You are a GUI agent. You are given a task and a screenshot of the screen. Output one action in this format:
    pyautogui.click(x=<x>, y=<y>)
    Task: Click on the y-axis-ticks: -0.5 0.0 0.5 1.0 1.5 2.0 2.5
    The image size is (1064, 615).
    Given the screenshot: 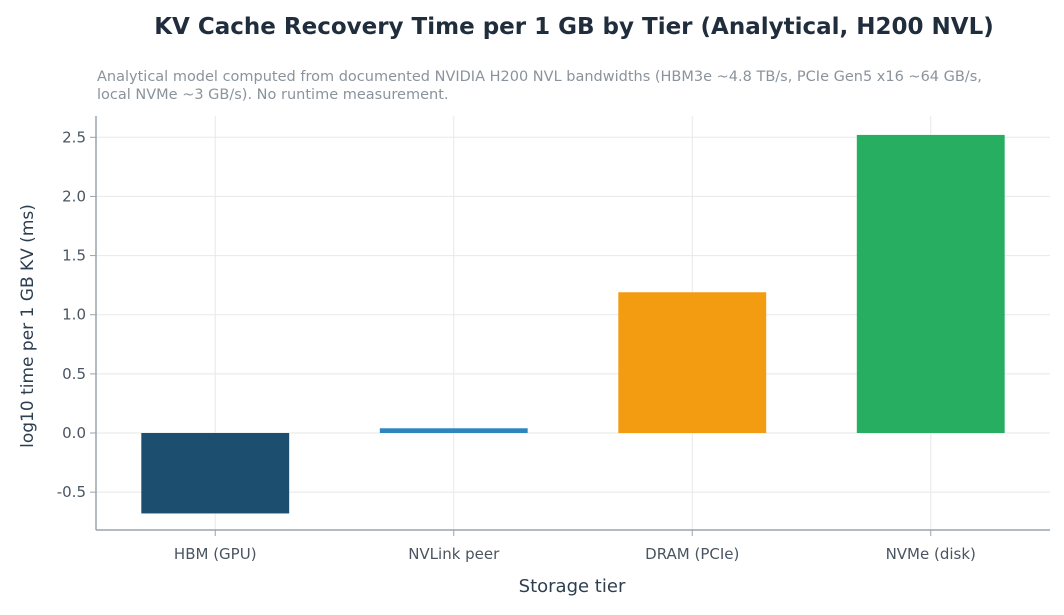 What is the action you would take?
    pyautogui.click(x=76, y=314)
    